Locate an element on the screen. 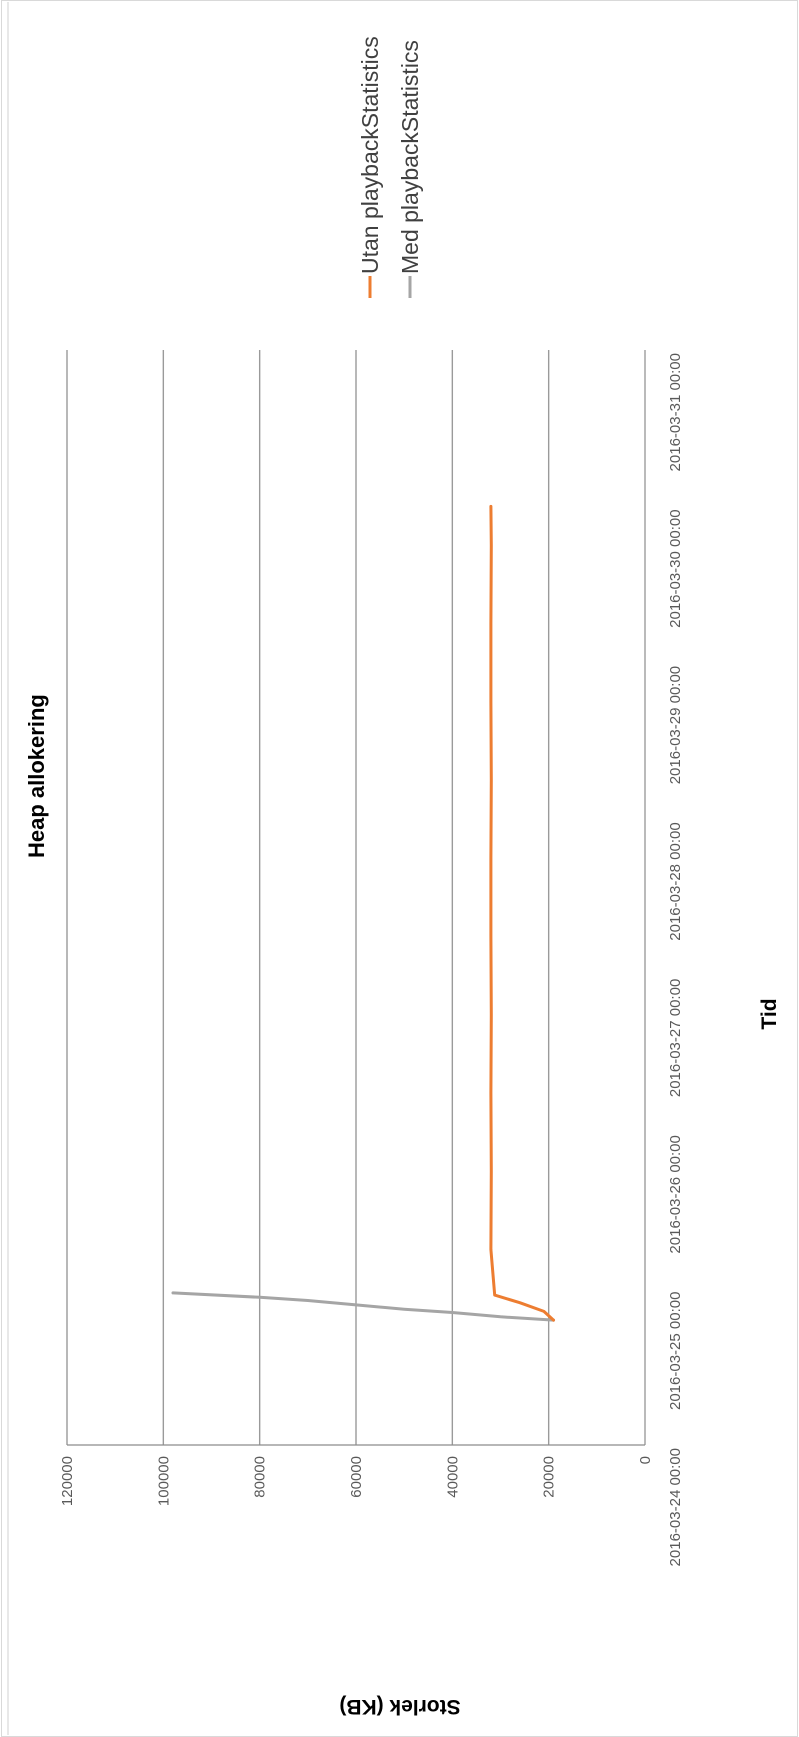 The height and width of the screenshot is (1737, 799). y-axis-title: Storlek (KB) is located at coordinates (399, 1706).